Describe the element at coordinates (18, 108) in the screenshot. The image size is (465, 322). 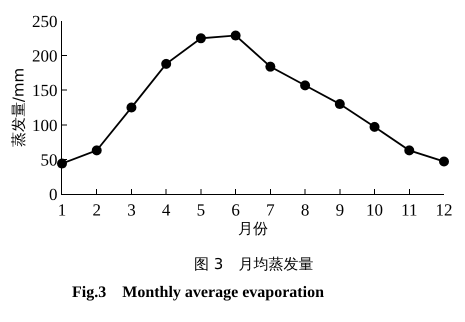
I see `y-axis-title: 蒸发量/mm` at that location.